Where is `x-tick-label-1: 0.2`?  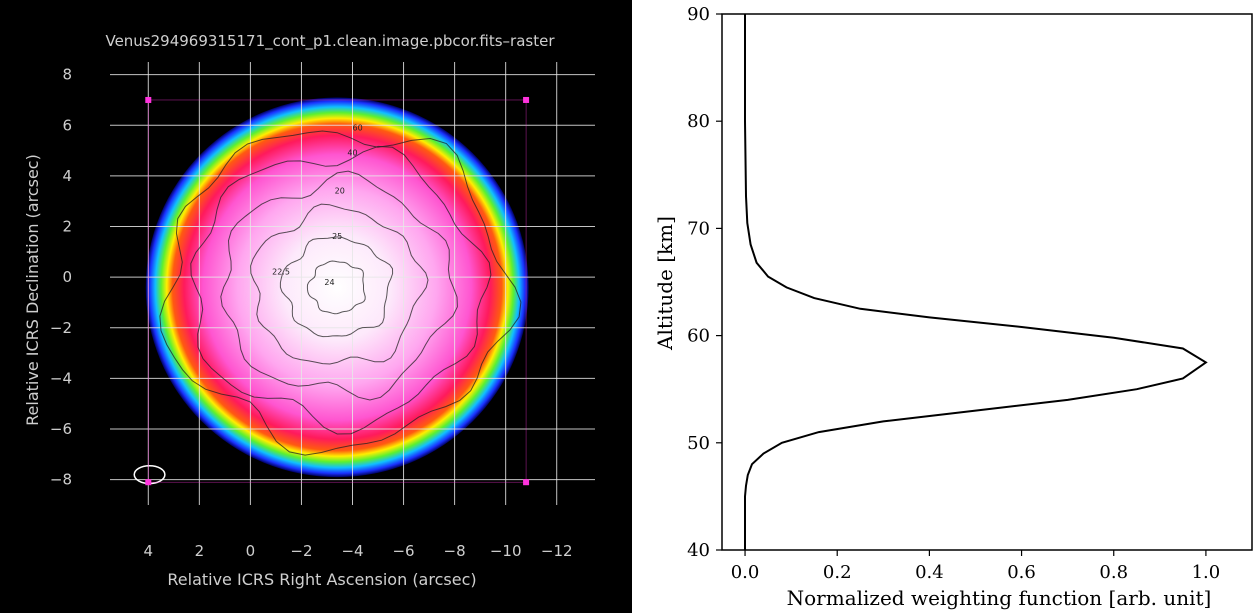
x-tick-label-1: 0.2 is located at coordinates (837, 572).